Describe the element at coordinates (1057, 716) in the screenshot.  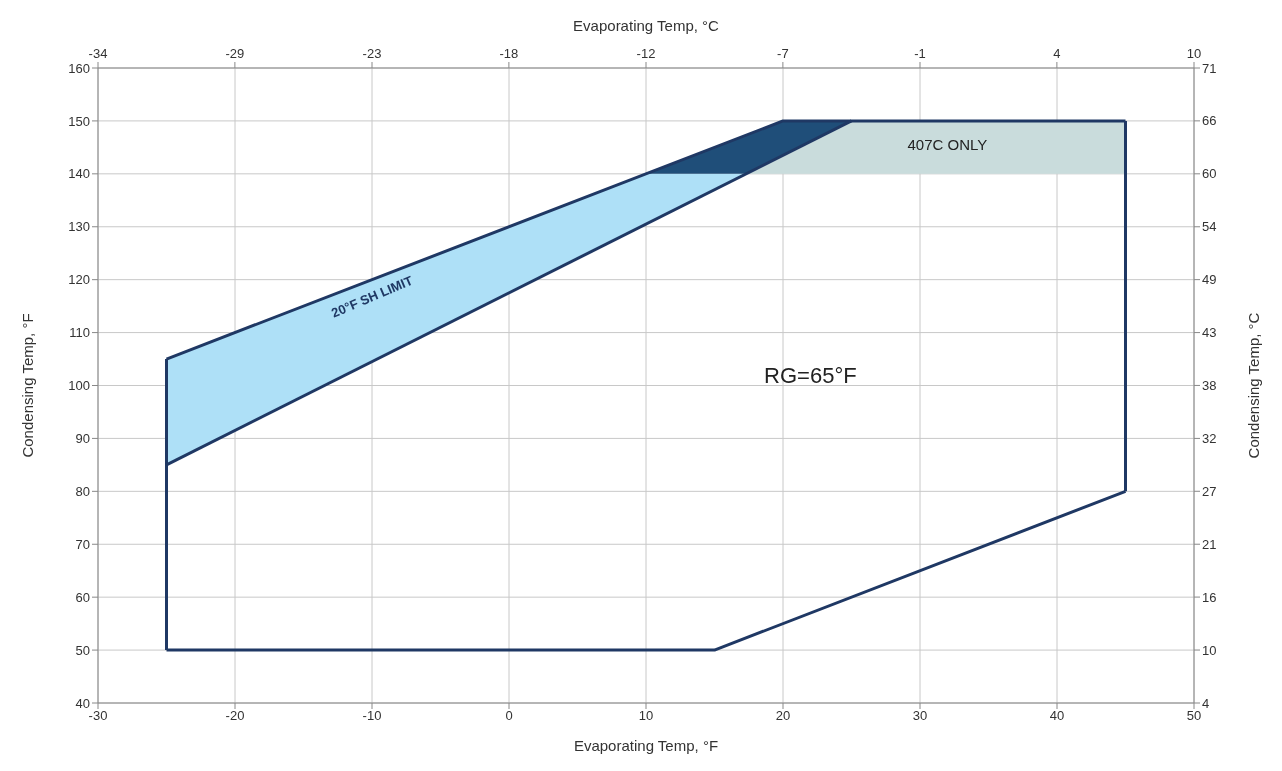
I see `x-tick-label: 40` at that location.